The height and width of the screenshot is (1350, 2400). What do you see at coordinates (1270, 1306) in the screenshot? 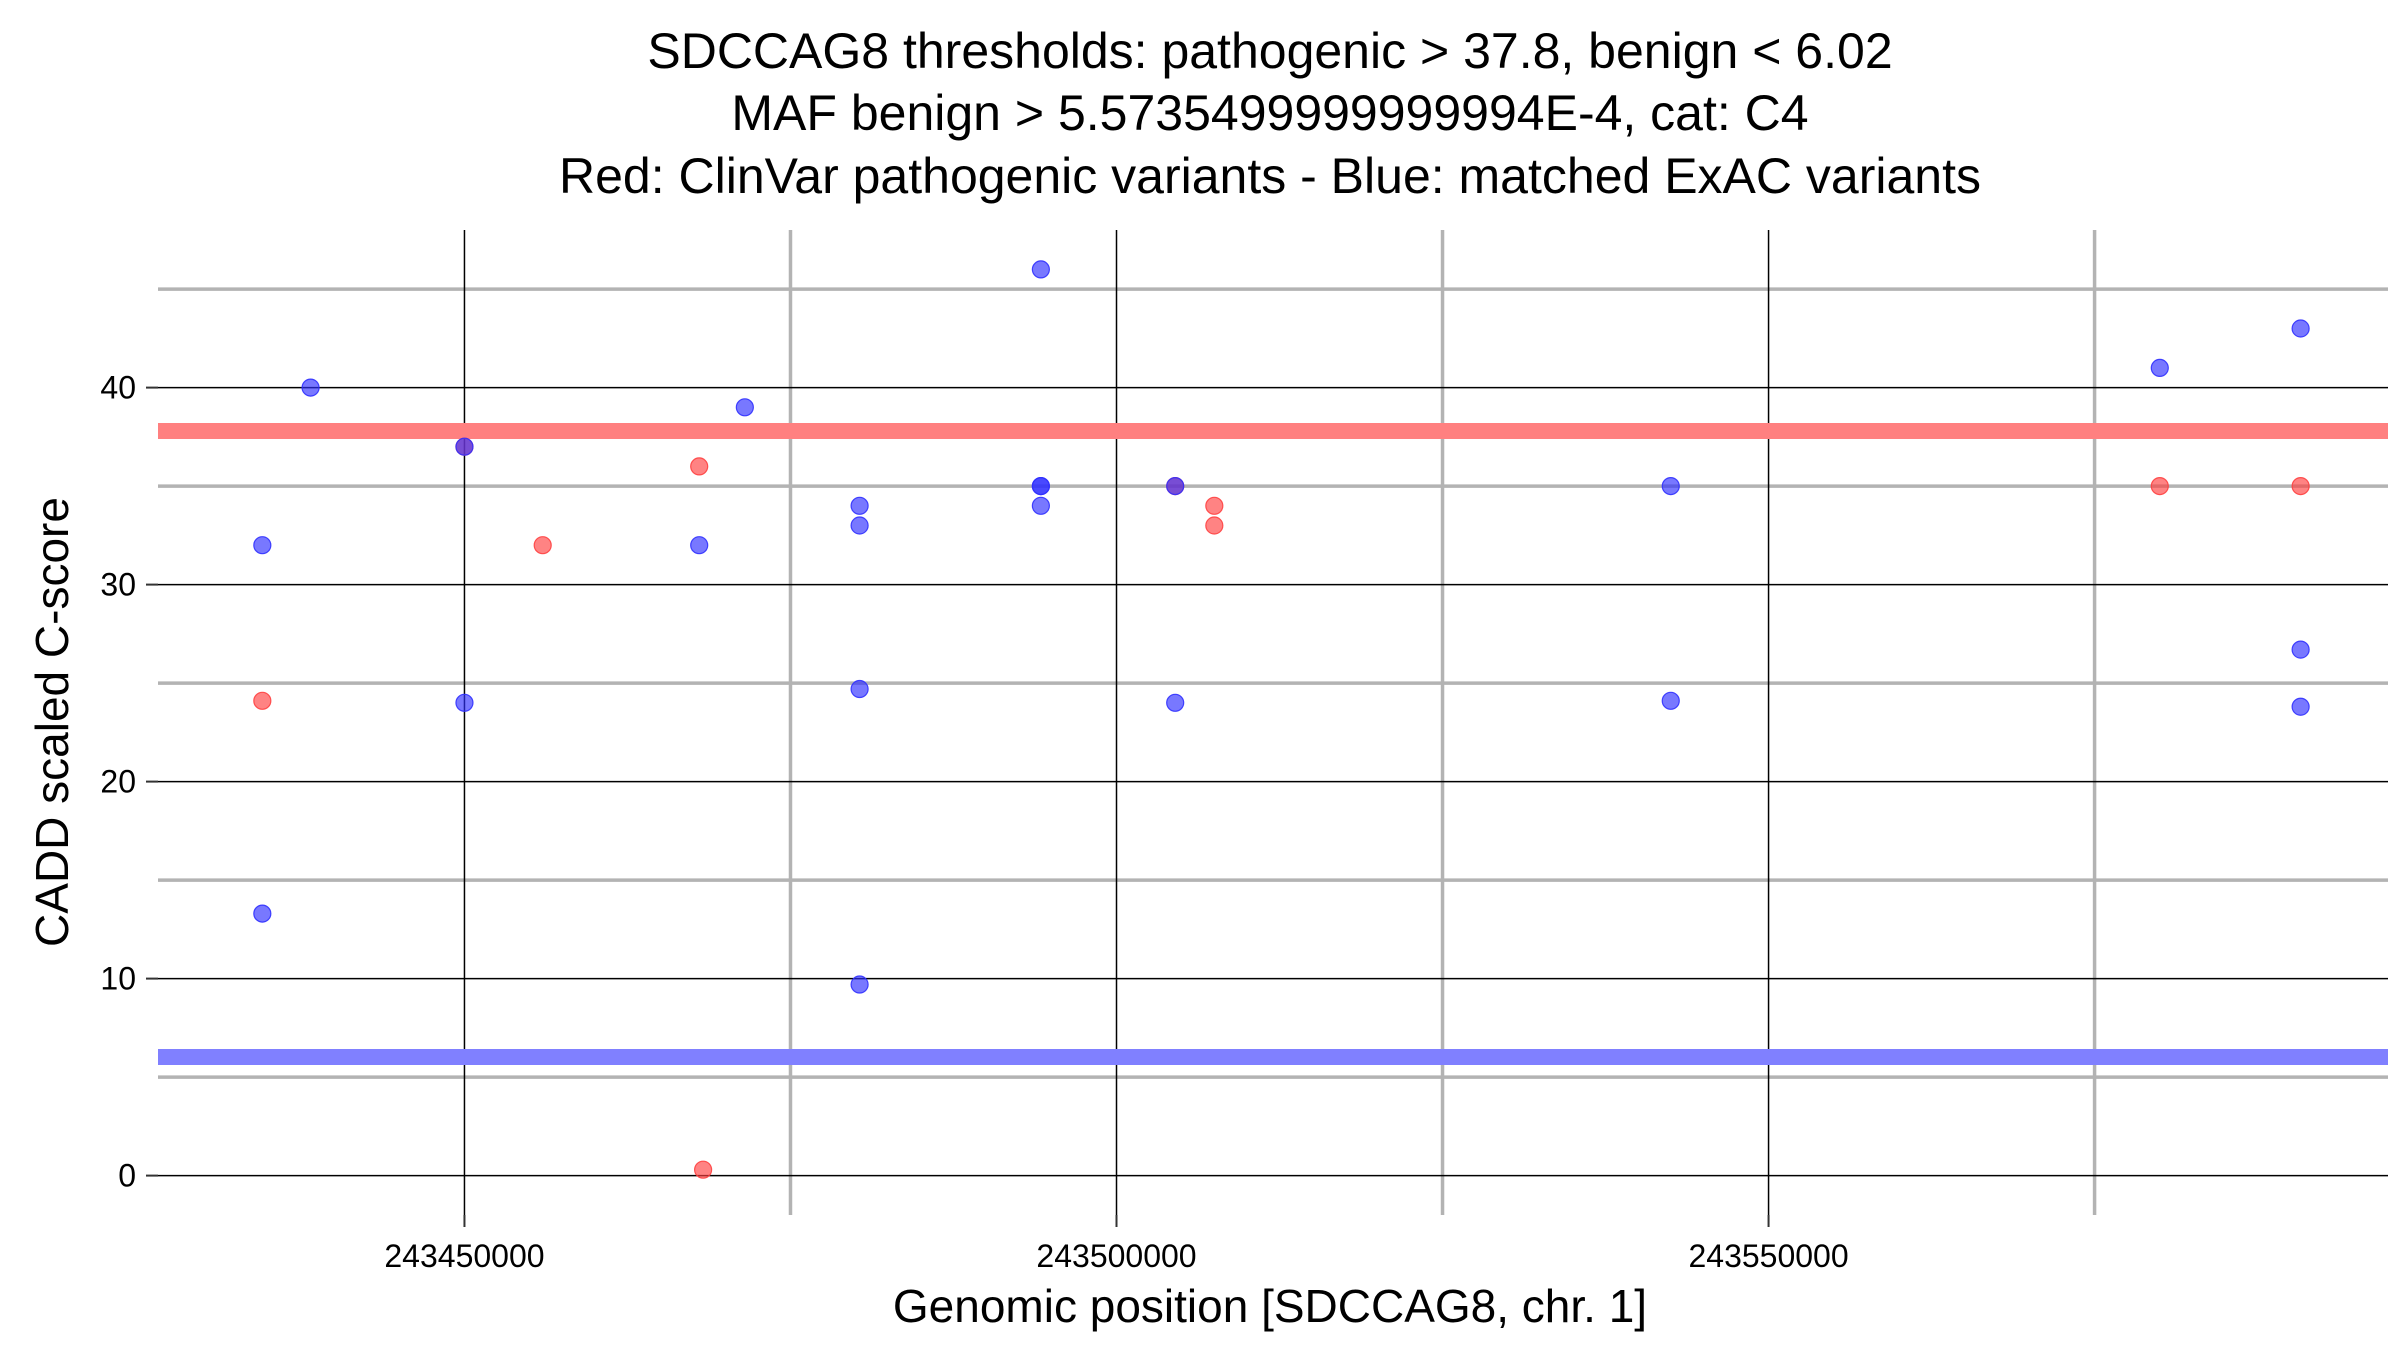
I see `x-axis-label: Genomic position [SDCCAG8, chr. 1]` at bounding box center [1270, 1306].